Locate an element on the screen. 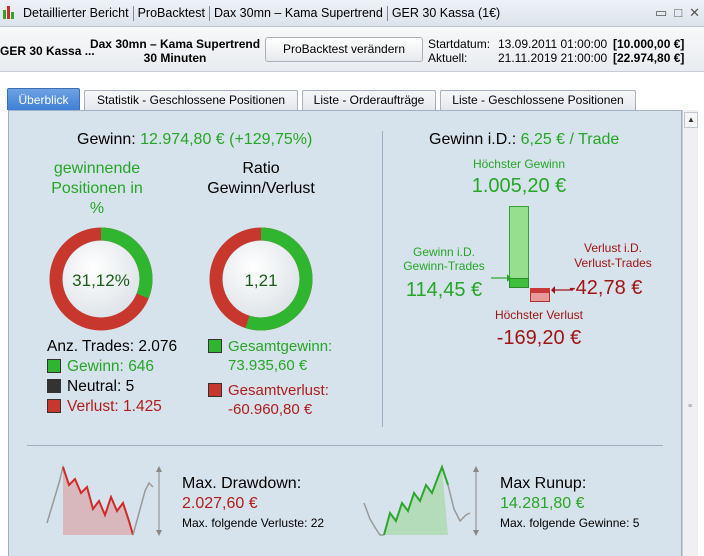 The width and height of the screenshot is (704, 556). start-date-label: Startdatum: is located at coordinates (459, 44).